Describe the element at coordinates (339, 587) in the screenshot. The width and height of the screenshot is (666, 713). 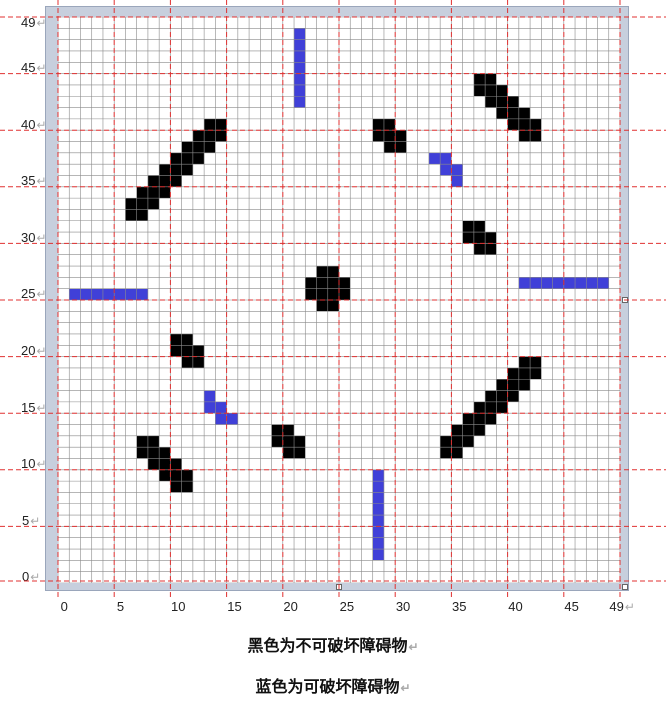
I see `resize-handle-bottom` at that location.